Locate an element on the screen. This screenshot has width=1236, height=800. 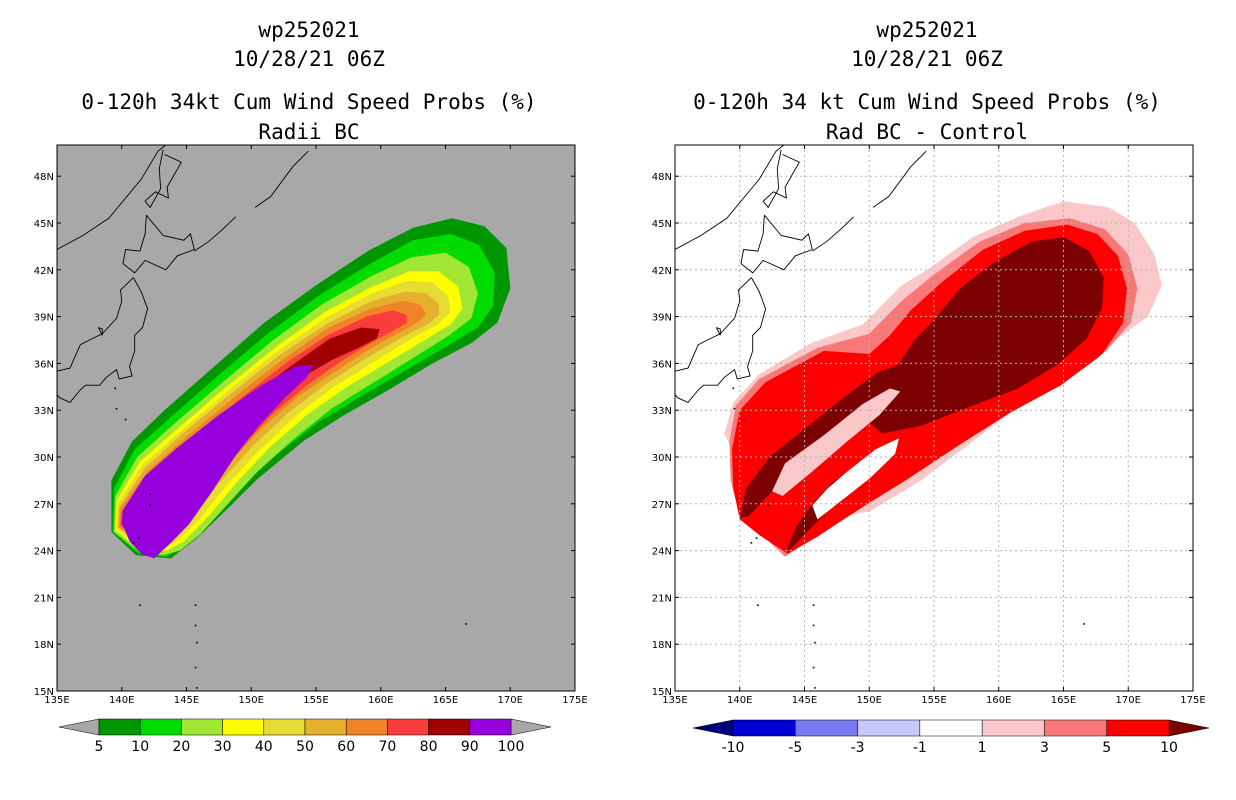
x-tick-label: 140E is located at coordinates (121, 700).